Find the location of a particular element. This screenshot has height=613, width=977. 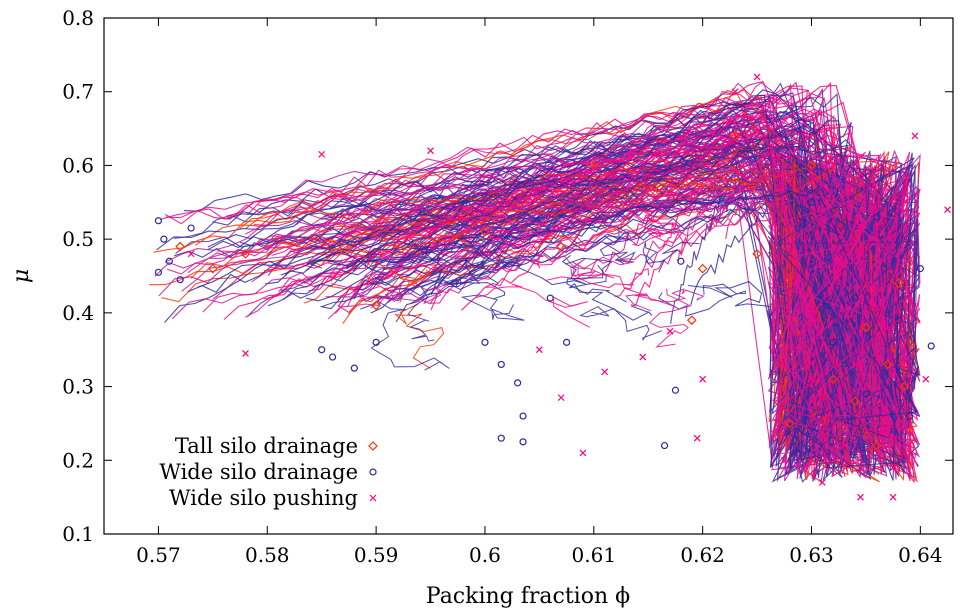

y-tick-label: 0.4 is located at coordinates (78, 313).